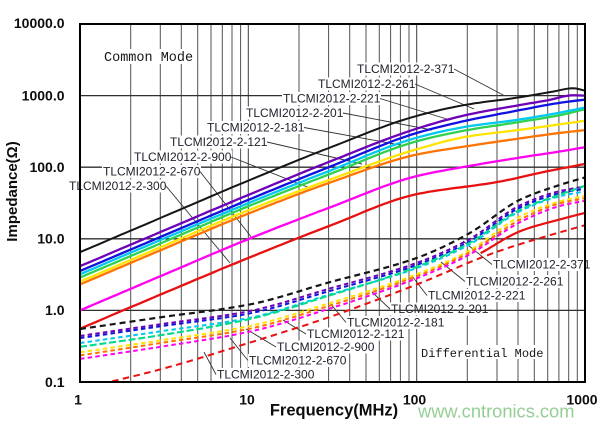 The image size is (600, 432). What do you see at coordinates (581, 400) in the screenshot?
I see `svg-text: 1000` at bounding box center [581, 400].